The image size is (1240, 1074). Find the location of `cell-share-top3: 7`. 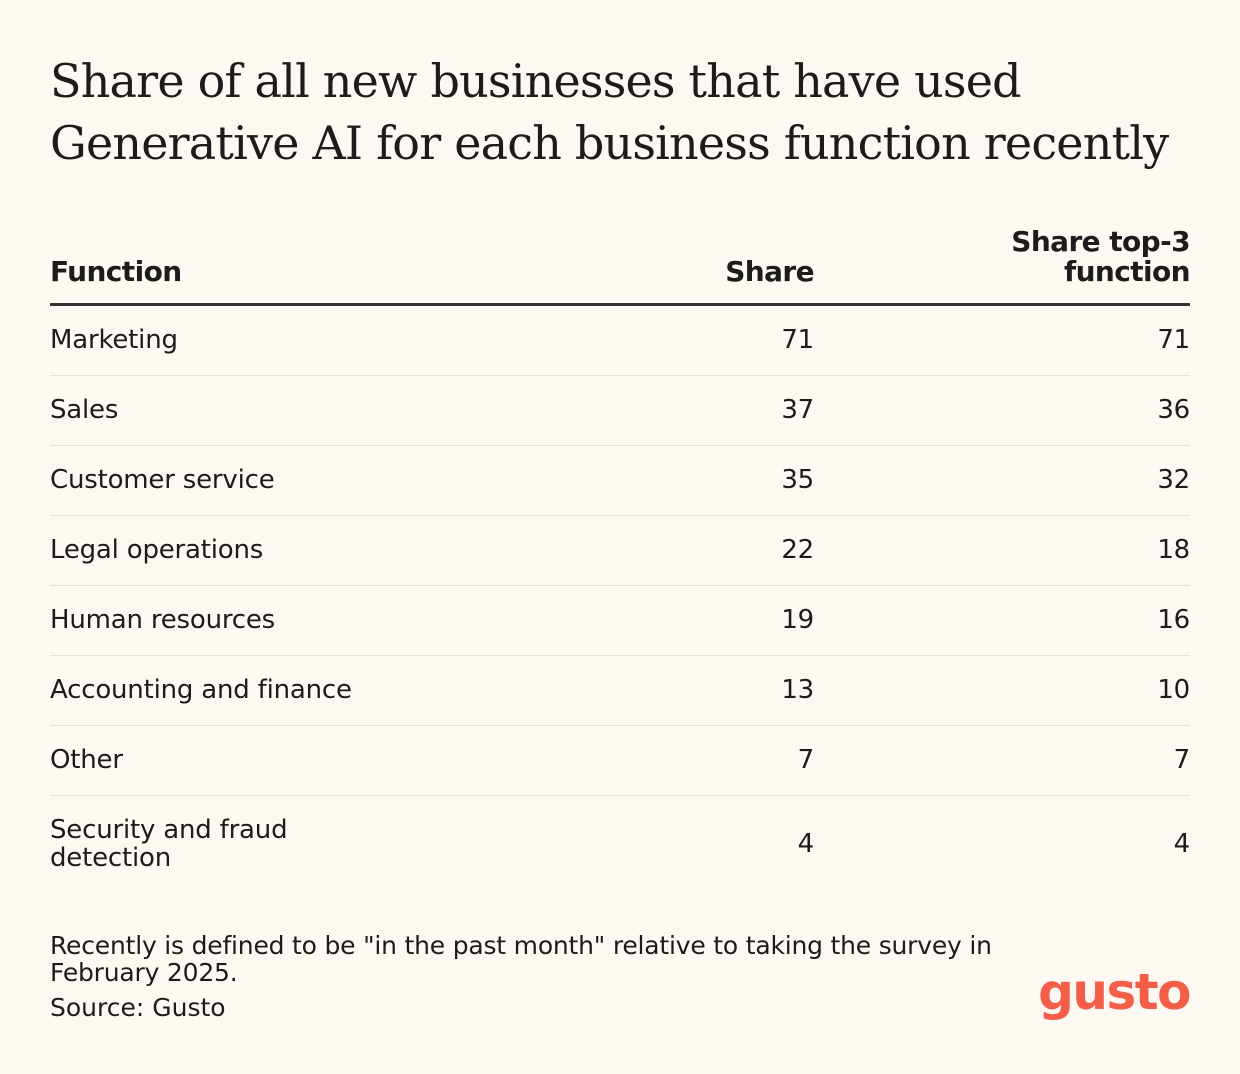

cell-share-top3: 7 is located at coordinates (1182, 760).